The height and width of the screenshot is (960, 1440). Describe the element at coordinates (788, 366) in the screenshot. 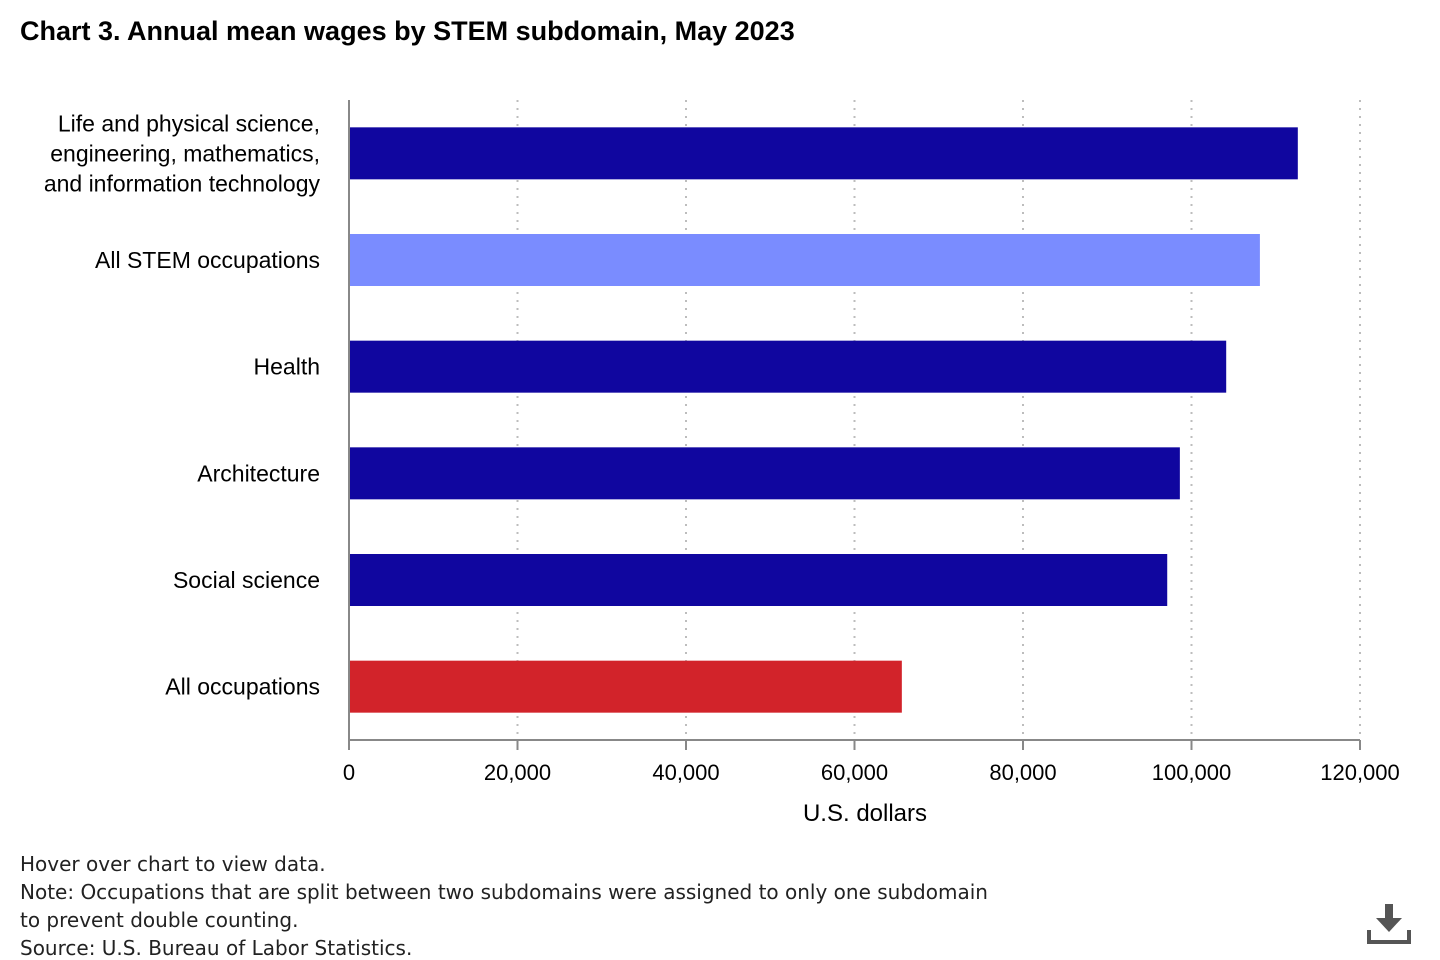

I see `bar: Health: 104,000` at that location.